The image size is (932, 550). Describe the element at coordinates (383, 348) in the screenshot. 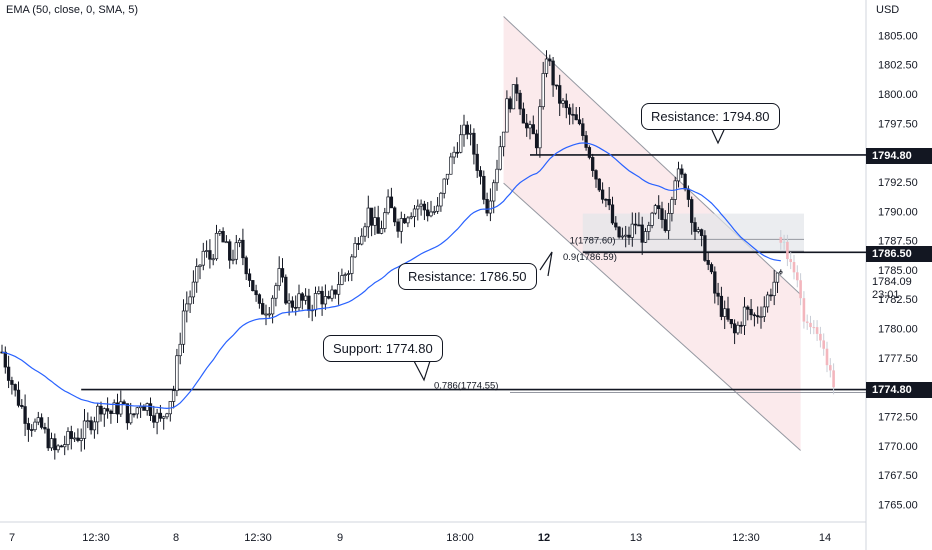

I see `support-callout: Support: 1774.80` at that location.